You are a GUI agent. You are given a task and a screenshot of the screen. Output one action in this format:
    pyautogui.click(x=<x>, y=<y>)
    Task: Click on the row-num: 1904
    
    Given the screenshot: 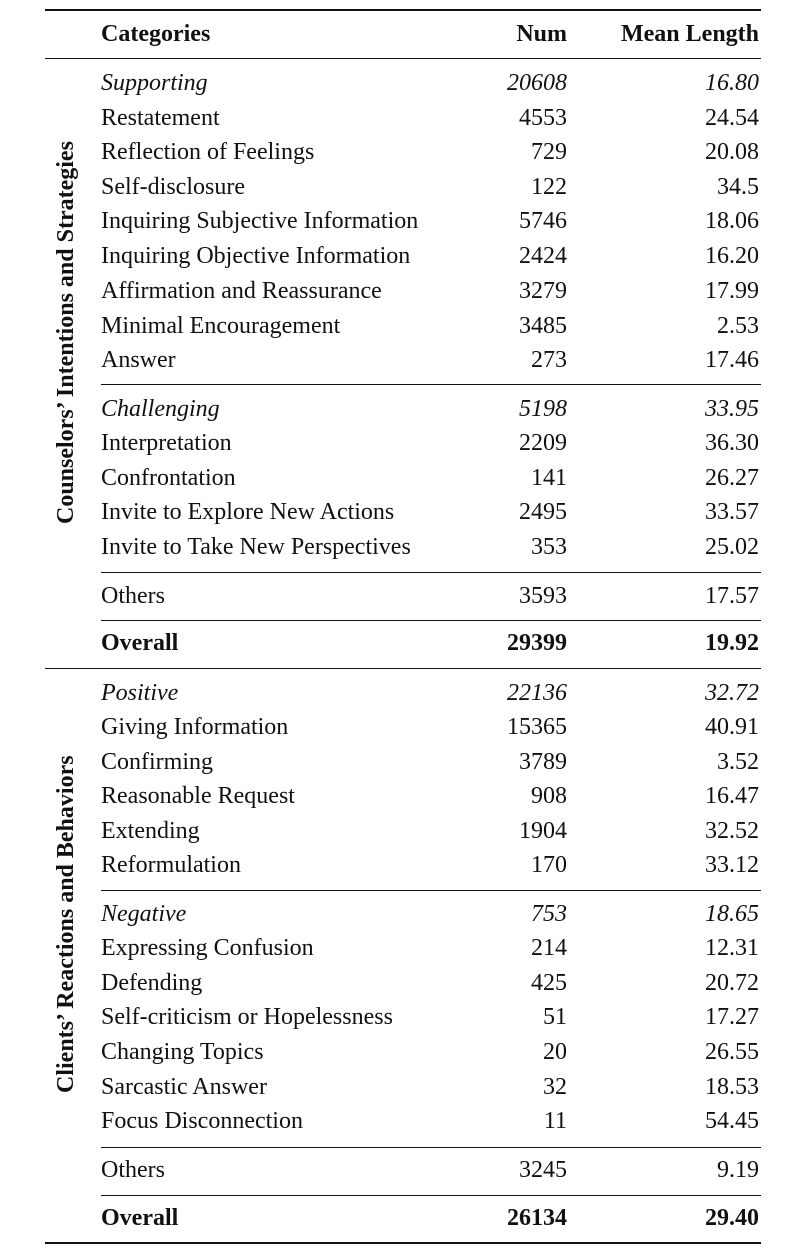 What is the action you would take?
    pyautogui.click(x=543, y=831)
    